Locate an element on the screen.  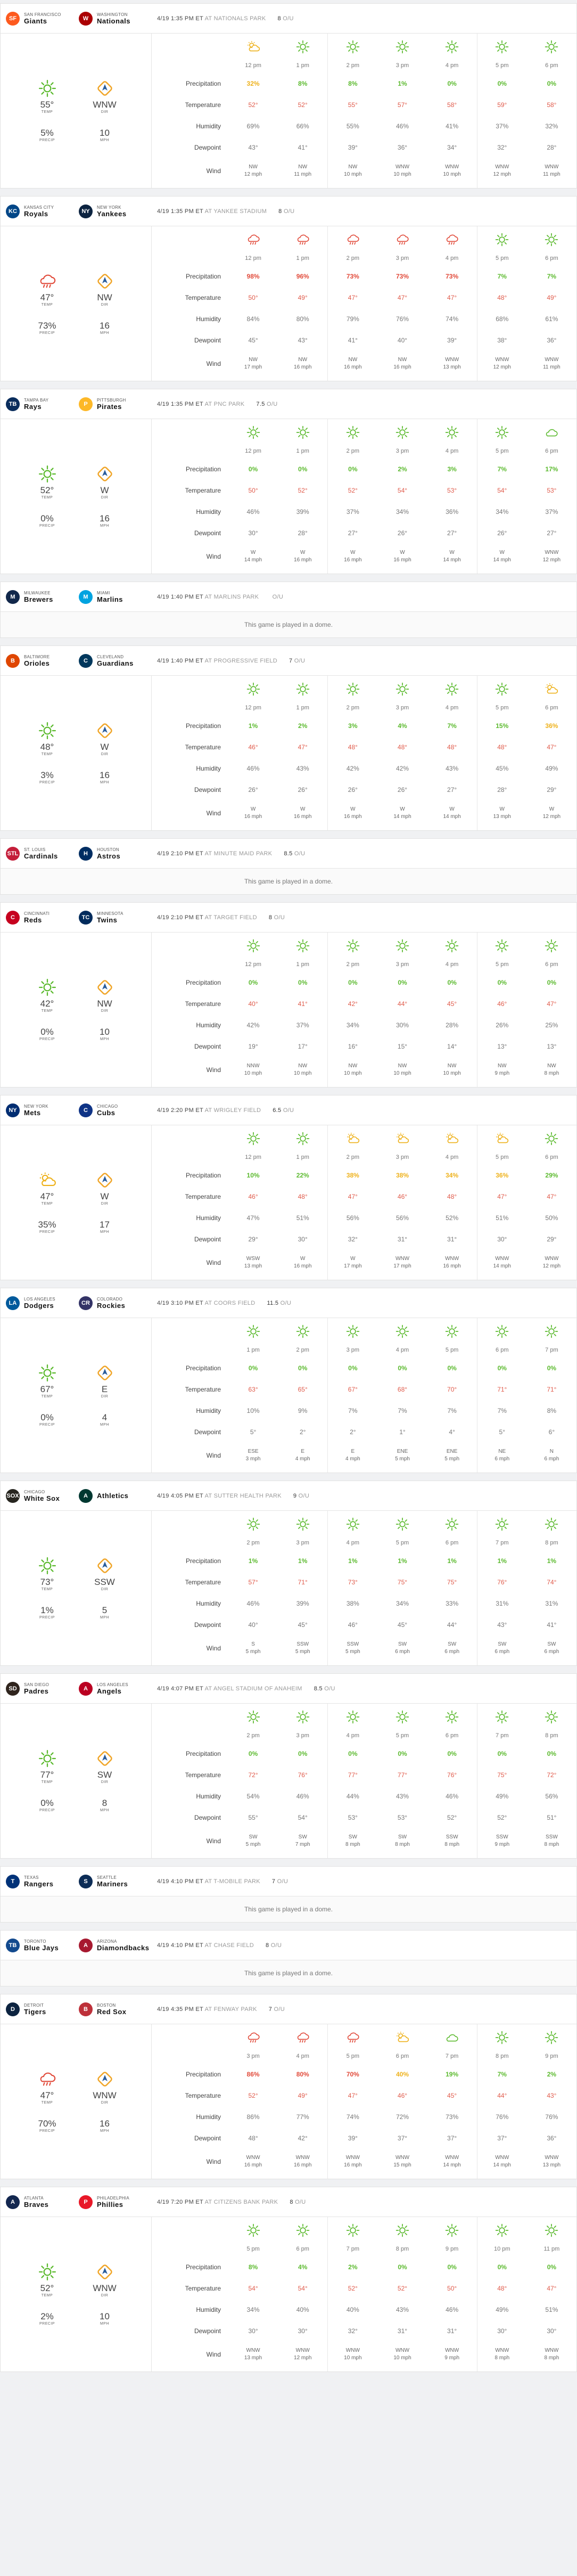
away-team: M Milwaukee Brewers is located at coordinates (42, 597).